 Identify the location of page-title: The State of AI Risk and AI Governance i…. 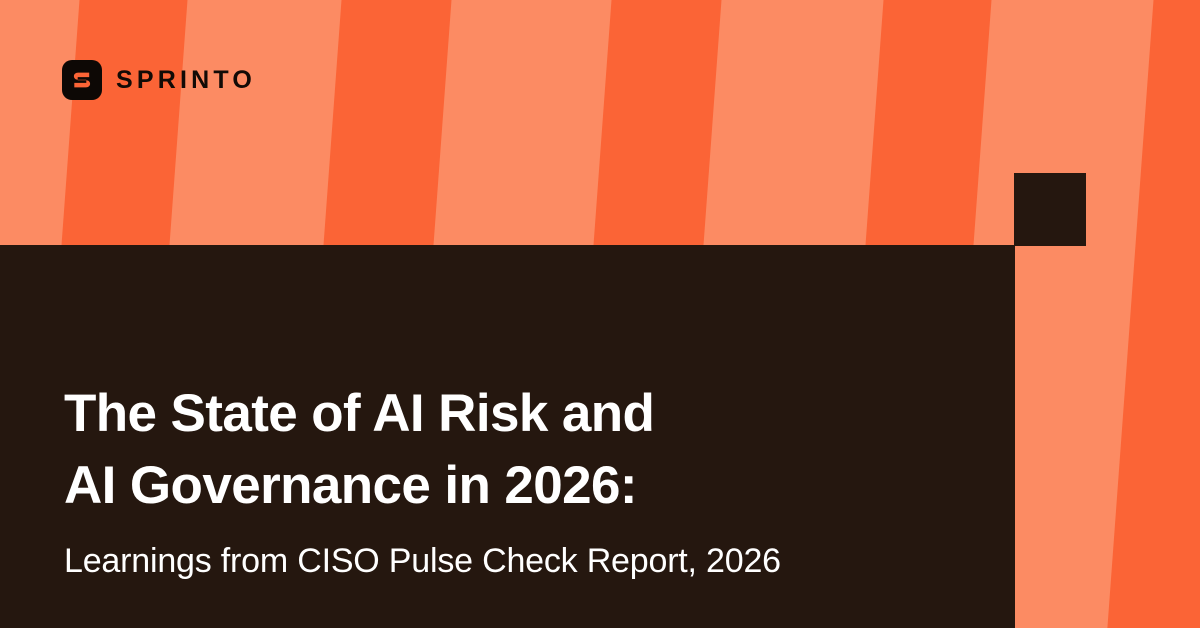
(359, 449).